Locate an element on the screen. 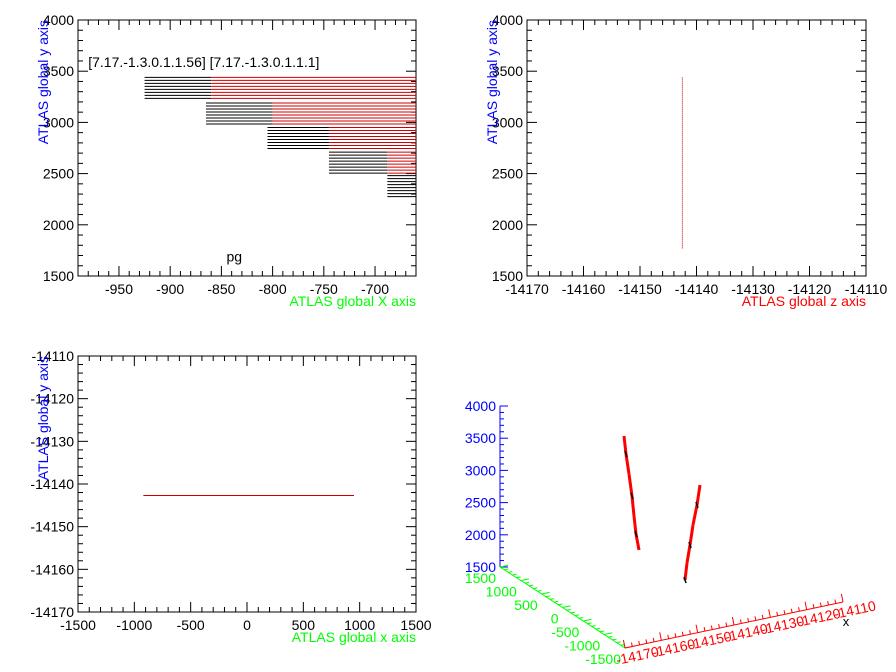 The height and width of the screenshot is (672, 896). y-tick-label: 1000 is located at coordinates (501, 592).